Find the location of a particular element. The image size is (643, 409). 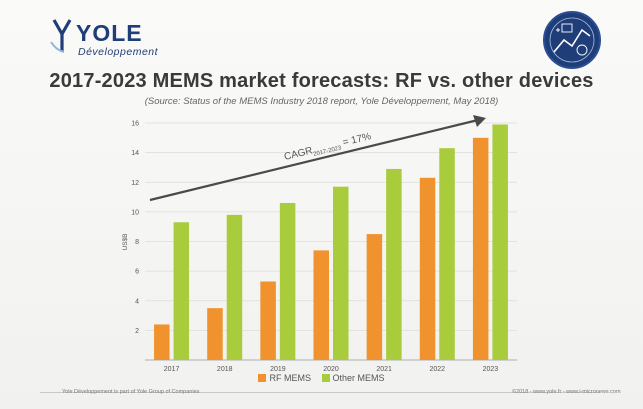

y-tick-label: 4 is located at coordinates (137, 301).